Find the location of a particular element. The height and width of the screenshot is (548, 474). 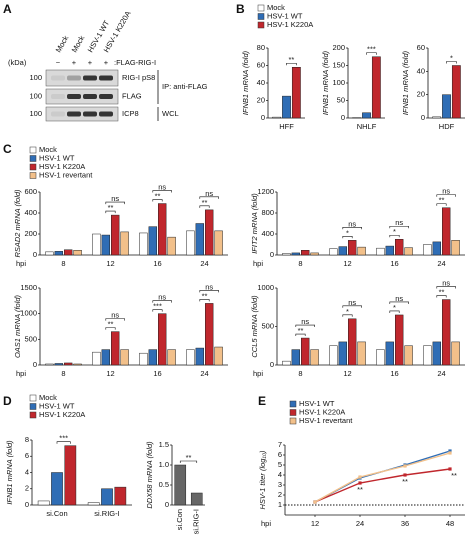

y-axis-label: HSV-1 titer (log₁₀) is located at coordinates (262, 480).